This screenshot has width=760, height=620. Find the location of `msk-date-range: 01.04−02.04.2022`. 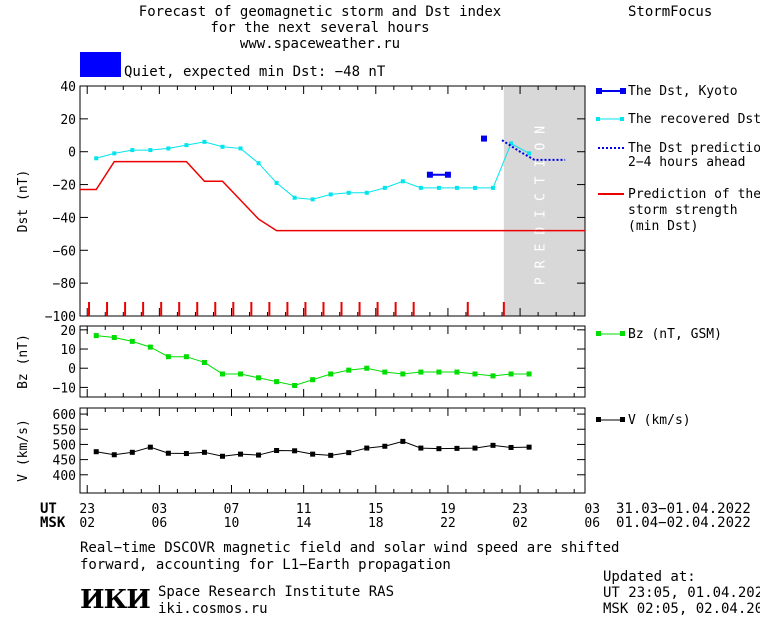

msk-date-range: 01.04−02.04.2022 is located at coordinates (683, 523).